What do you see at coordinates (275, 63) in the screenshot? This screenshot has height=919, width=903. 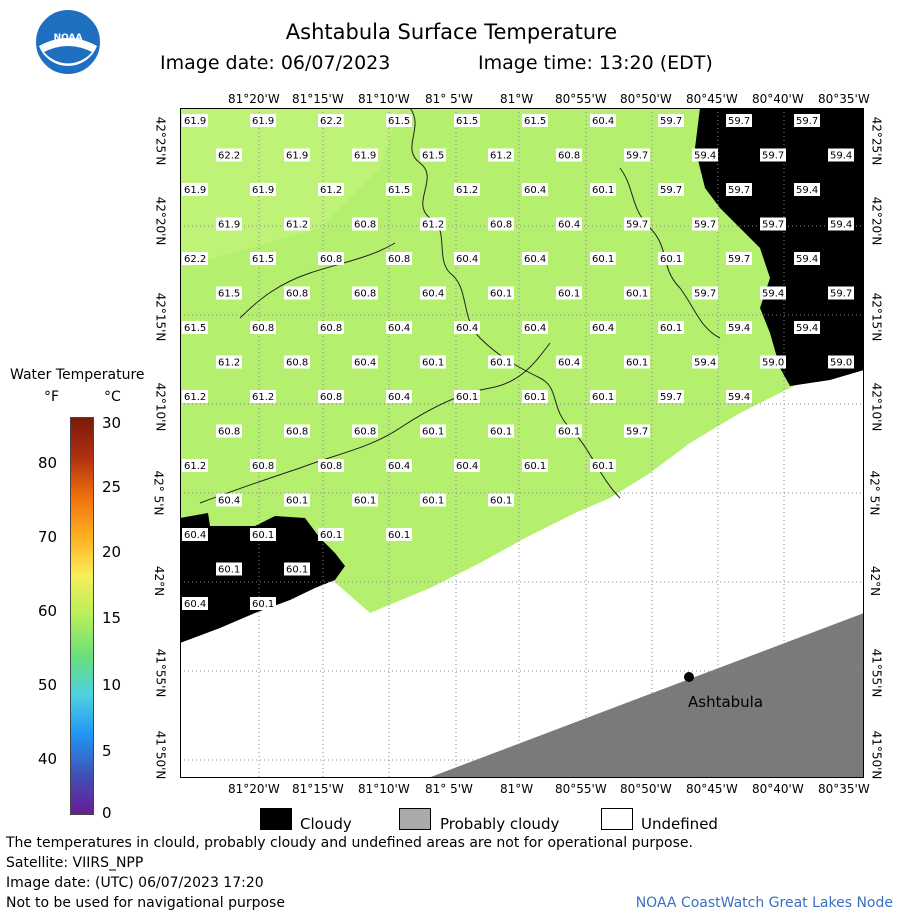 I see `image-date: Image date: 06/07/2023` at bounding box center [275, 63].